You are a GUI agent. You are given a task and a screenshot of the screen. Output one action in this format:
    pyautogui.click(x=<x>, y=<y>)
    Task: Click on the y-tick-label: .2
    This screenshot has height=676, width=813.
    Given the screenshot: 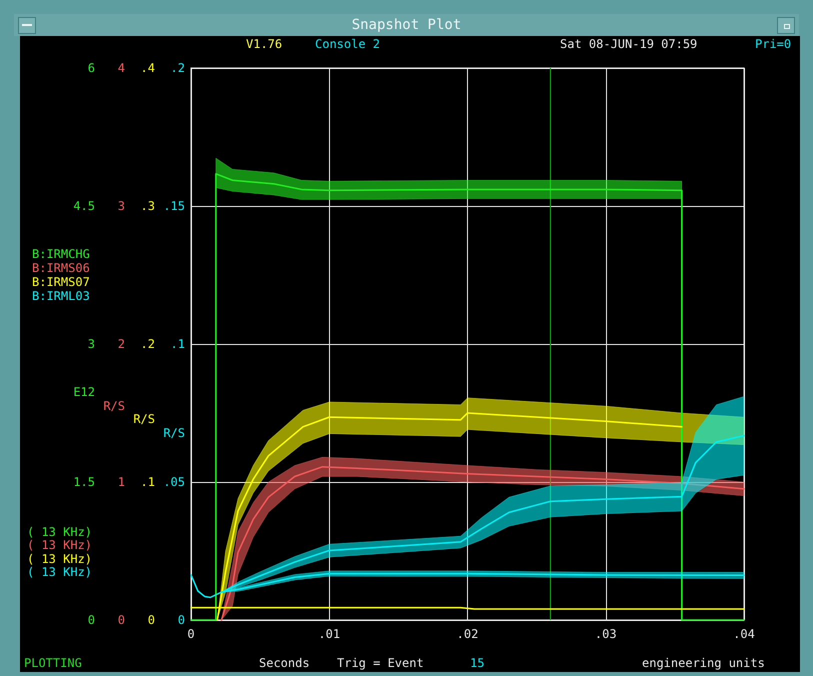 What is the action you would take?
    pyautogui.click(x=177, y=68)
    